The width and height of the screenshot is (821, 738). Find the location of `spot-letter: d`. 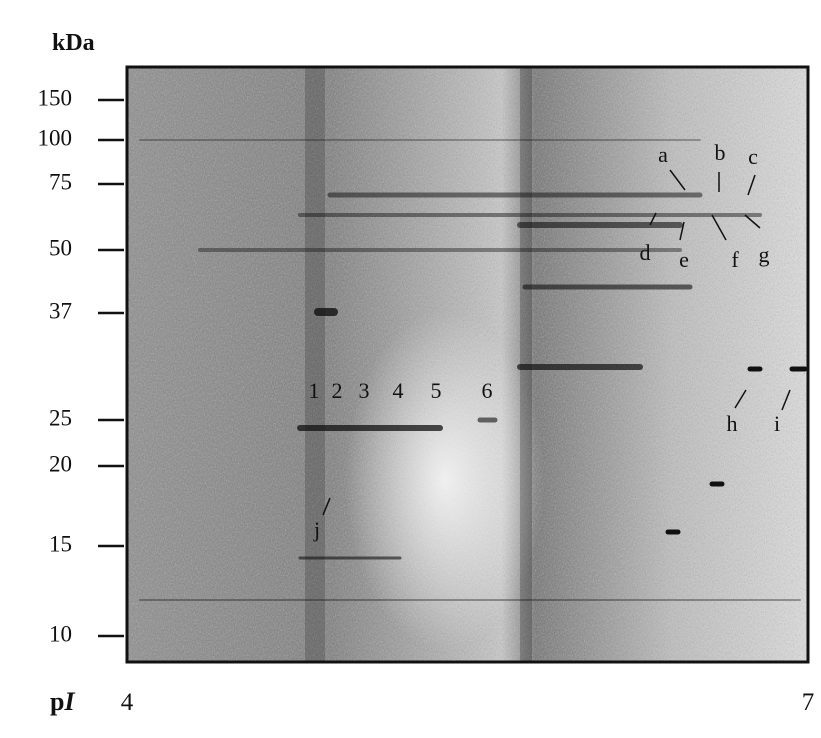

spot-letter: d is located at coordinates (645, 252).